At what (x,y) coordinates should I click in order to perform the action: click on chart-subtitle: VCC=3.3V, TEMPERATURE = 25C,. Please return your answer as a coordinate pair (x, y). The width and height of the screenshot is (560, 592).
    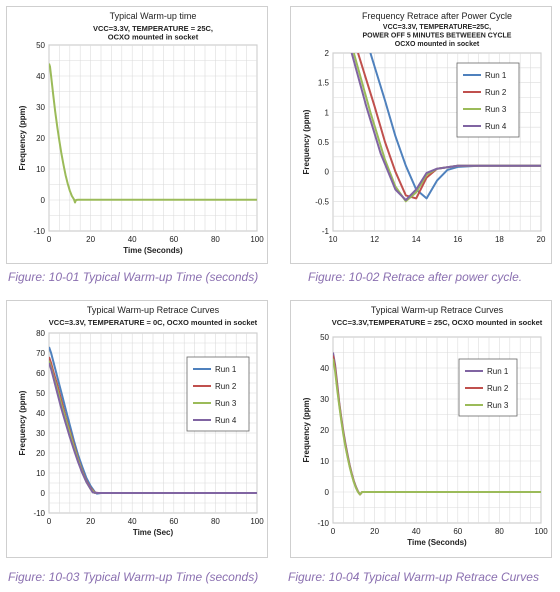
    Looking at the image, I should click on (153, 28).